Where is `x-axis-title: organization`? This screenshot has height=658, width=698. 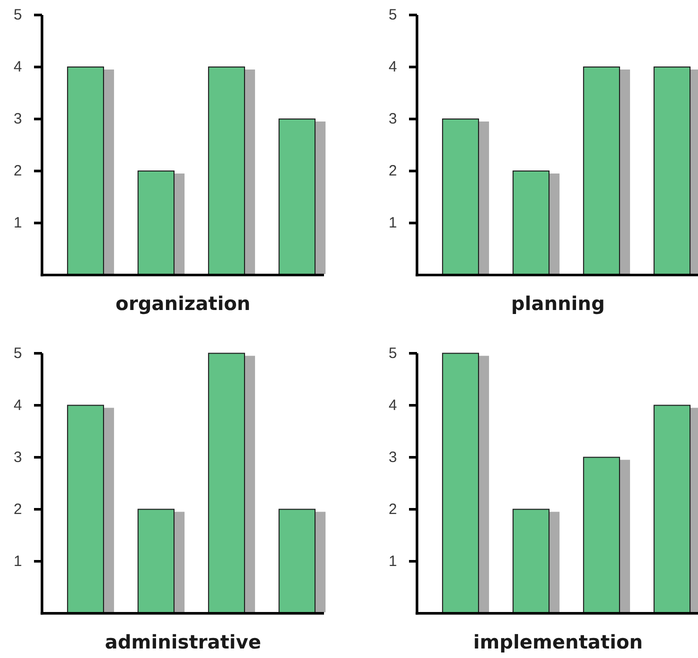 x-axis-title: organization is located at coordinates (183, 304).